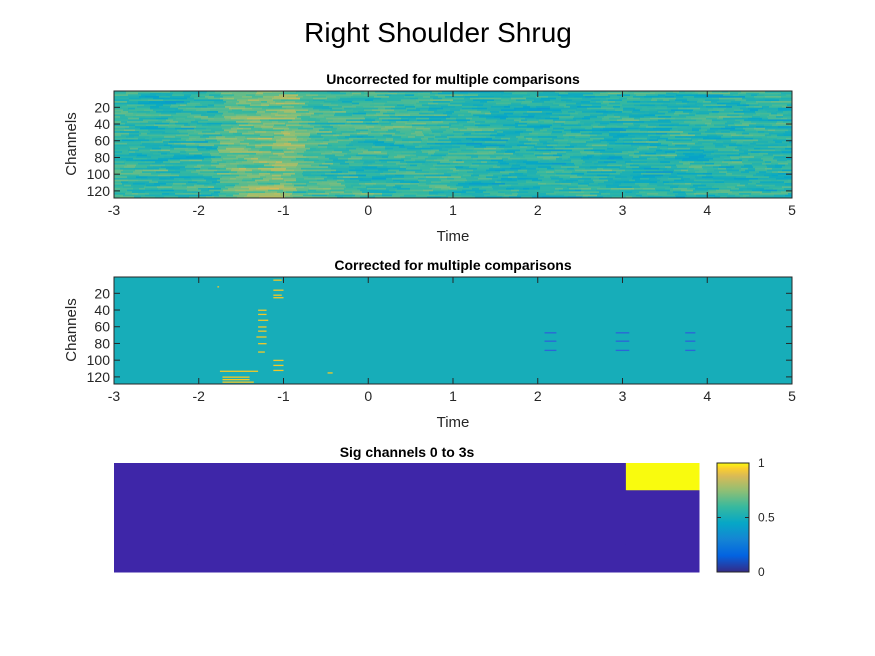 Image resolution: width=875 pixels, height=656 pixels. Describe the element at coordinates (538, 396) in the screenshot. I see `x-tick-label: 2` at that location.